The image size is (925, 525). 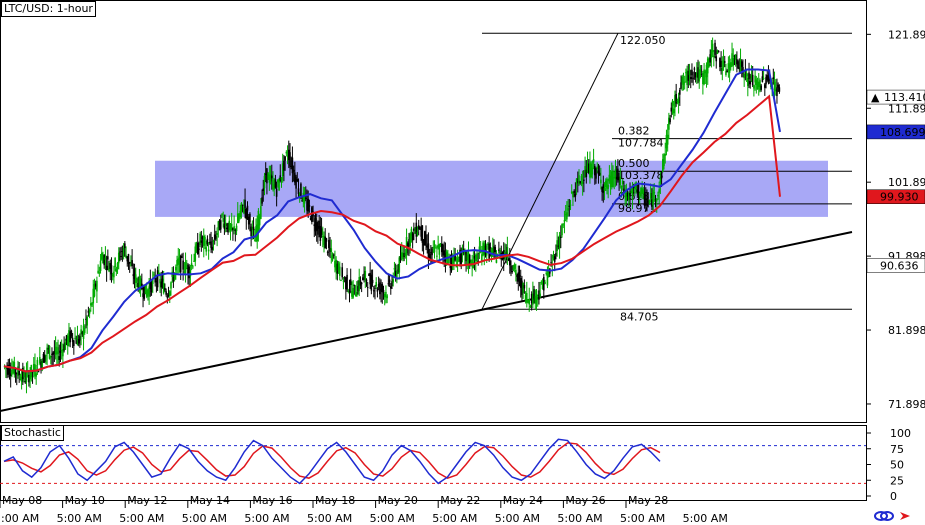 What do you see at coordinates (19, 518) in the screenshot?
I see `time-label: 5:00 AM` at bounding box center [19, 518].